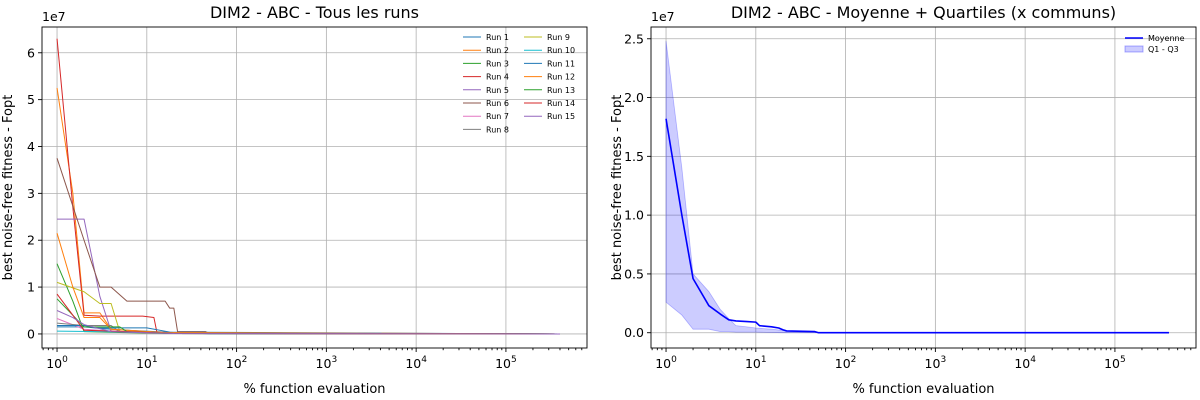 Image resolution: width=1200 pixels, height=400 pixels. I want to click on legend-label: Run 6, so click(497, 103).